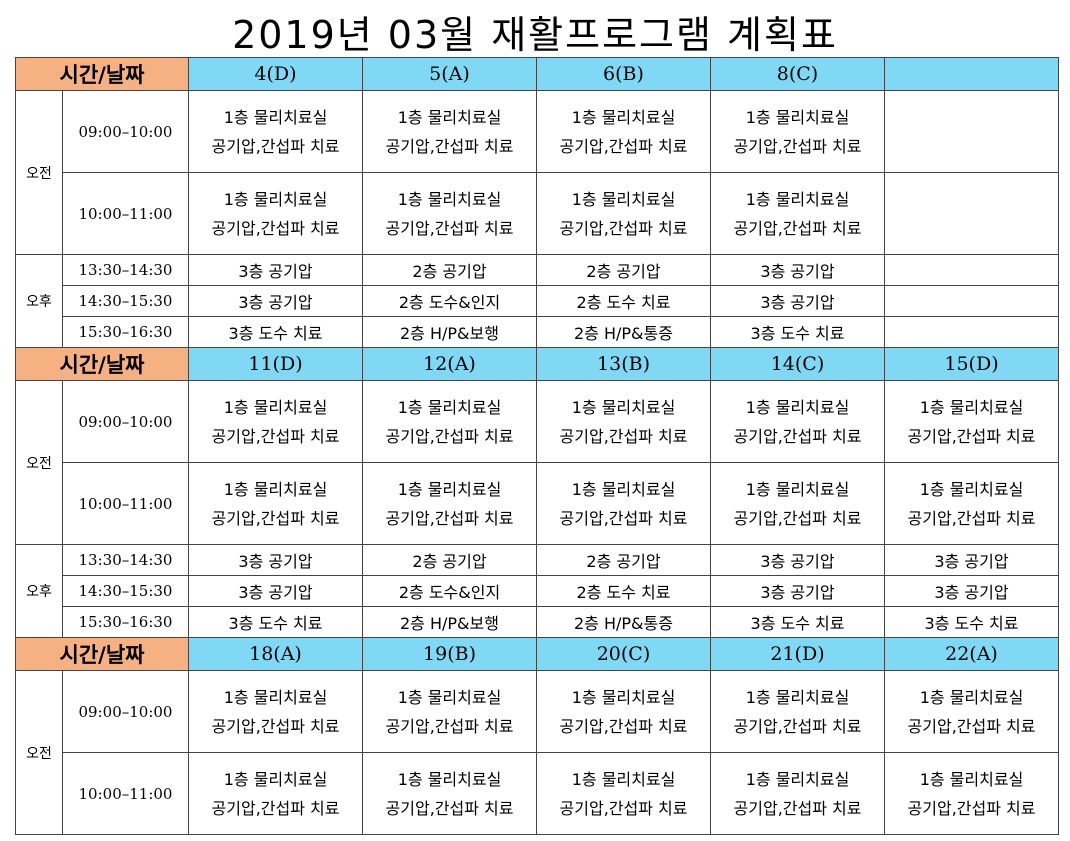 Image resolution: width=1070 pixels, height=841 pixels. Describe the element at coordinates (275, 364) in the screenshot. I see `date-header: 11(D)` at that location.